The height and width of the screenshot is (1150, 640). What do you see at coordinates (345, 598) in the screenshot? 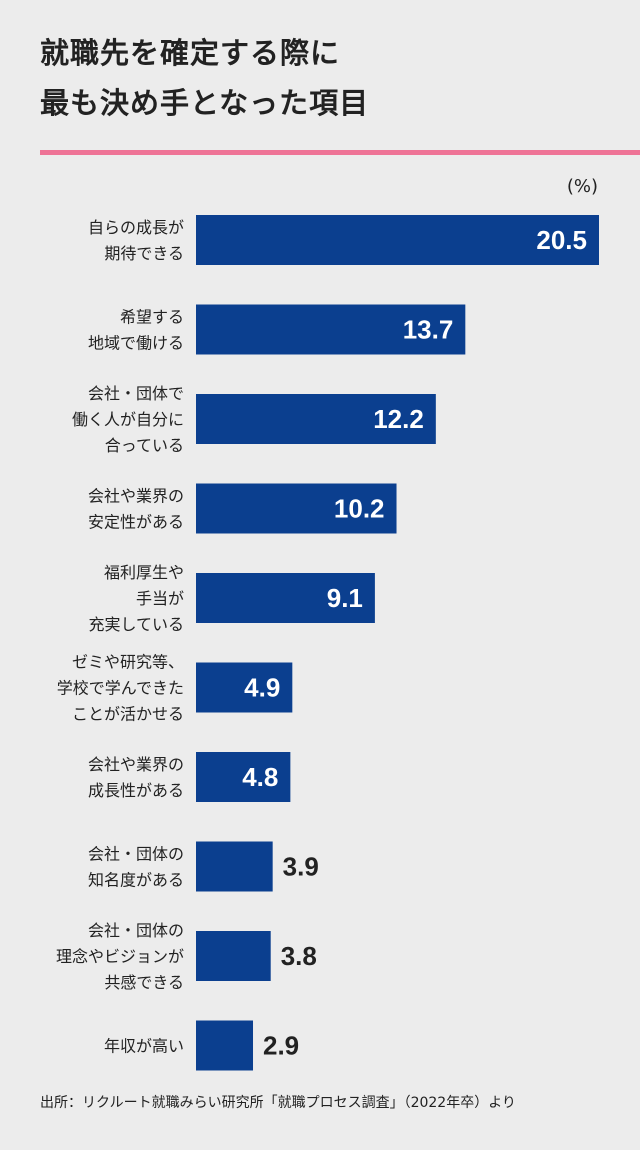
I see `data-label: 9.1` at bounding box center [345, 598].